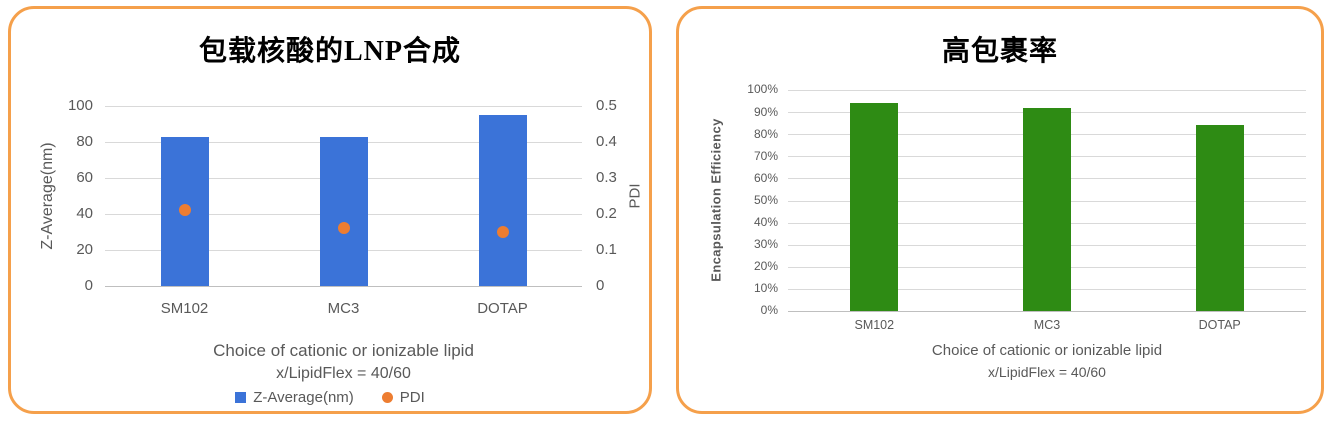 The width and height of the screenshot is (1330, 424). I want to click on secondary-y-axis-tick-label: 0.1, so click(606, 249).